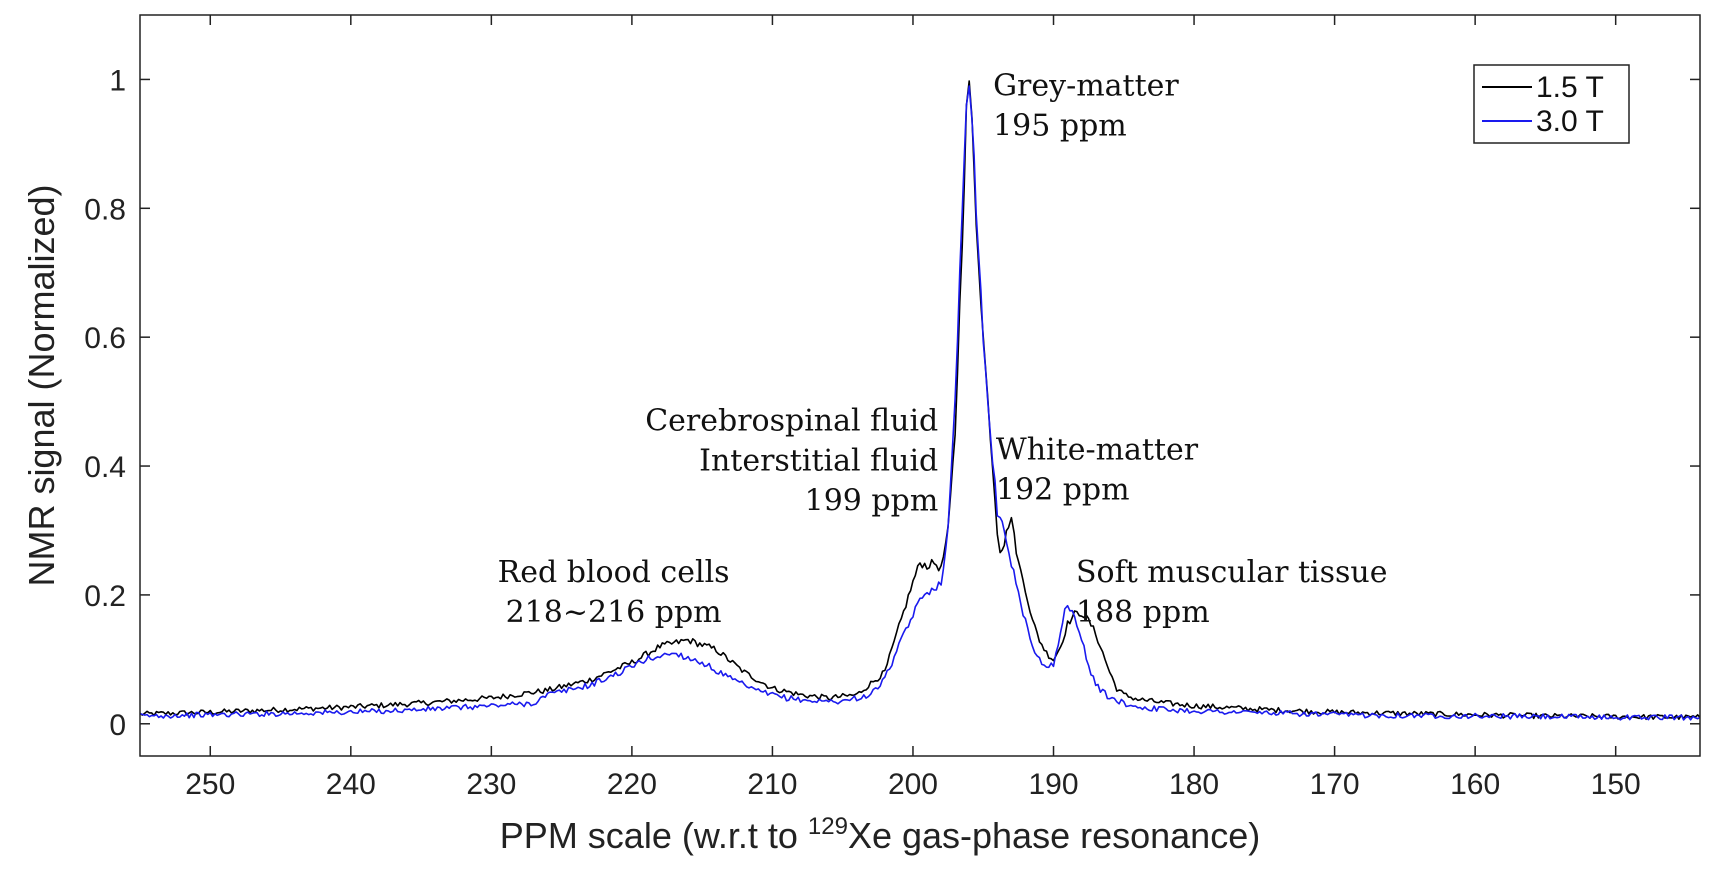 The image size is (1713, 876). I want to click on y-tick-label: 0.6, so click(105, 338).